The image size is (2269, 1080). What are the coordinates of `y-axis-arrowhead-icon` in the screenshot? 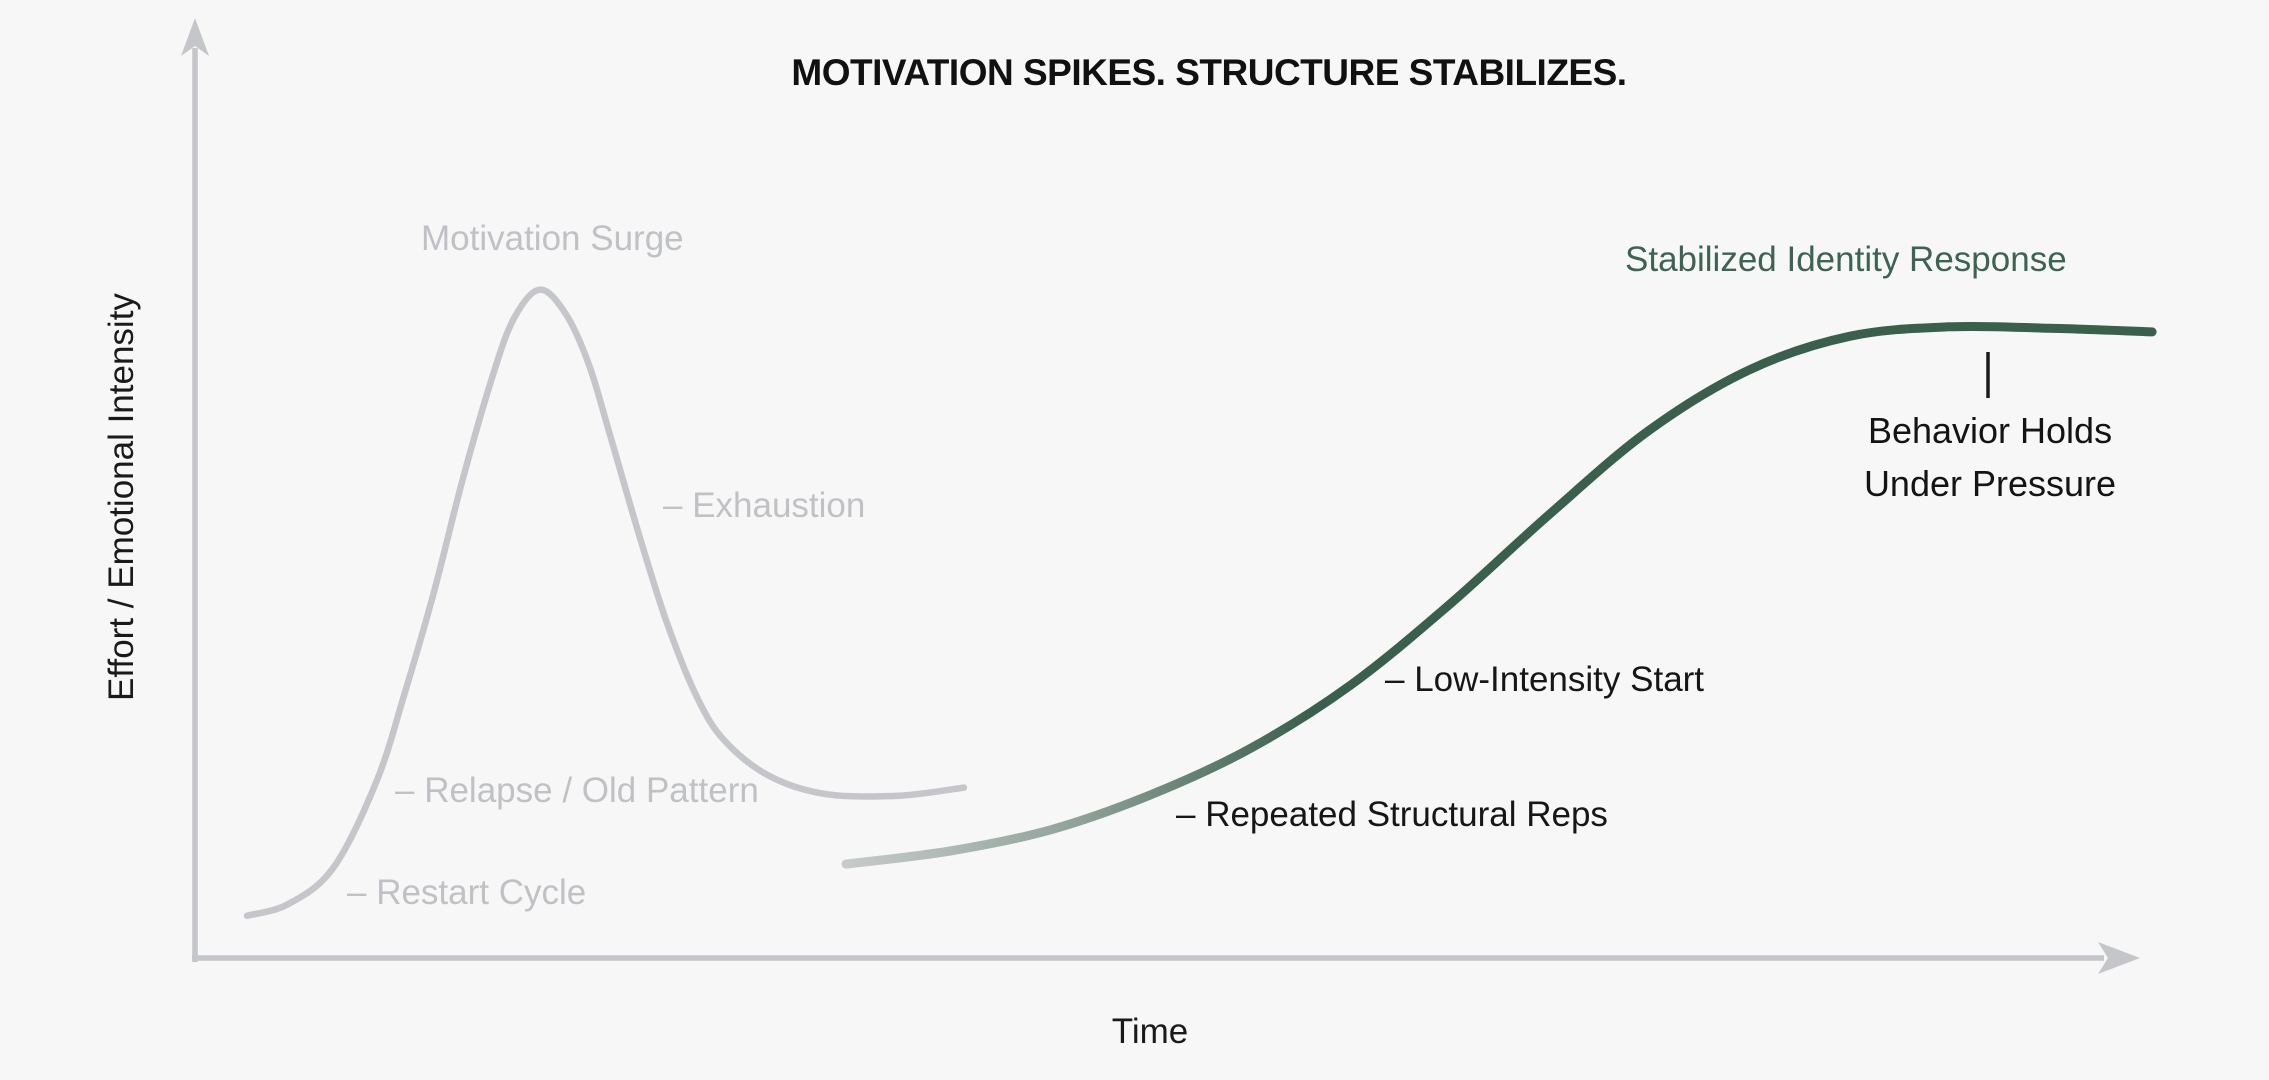 It's located at (195, 37).